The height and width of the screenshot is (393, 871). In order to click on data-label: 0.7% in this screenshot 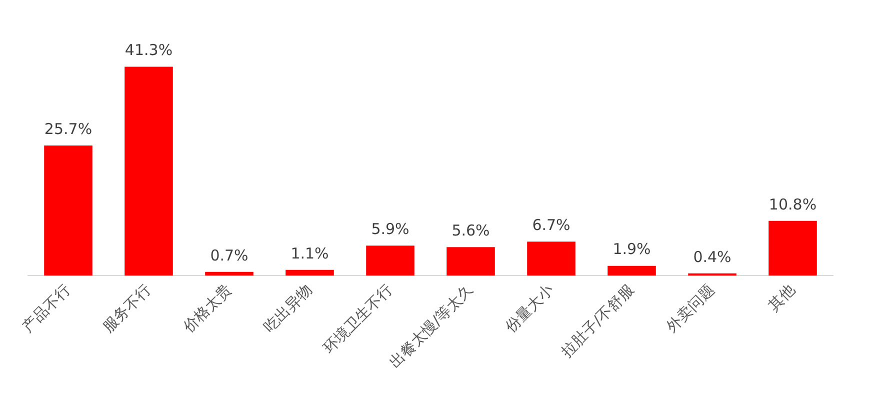, I will do `click(229, 255)`.